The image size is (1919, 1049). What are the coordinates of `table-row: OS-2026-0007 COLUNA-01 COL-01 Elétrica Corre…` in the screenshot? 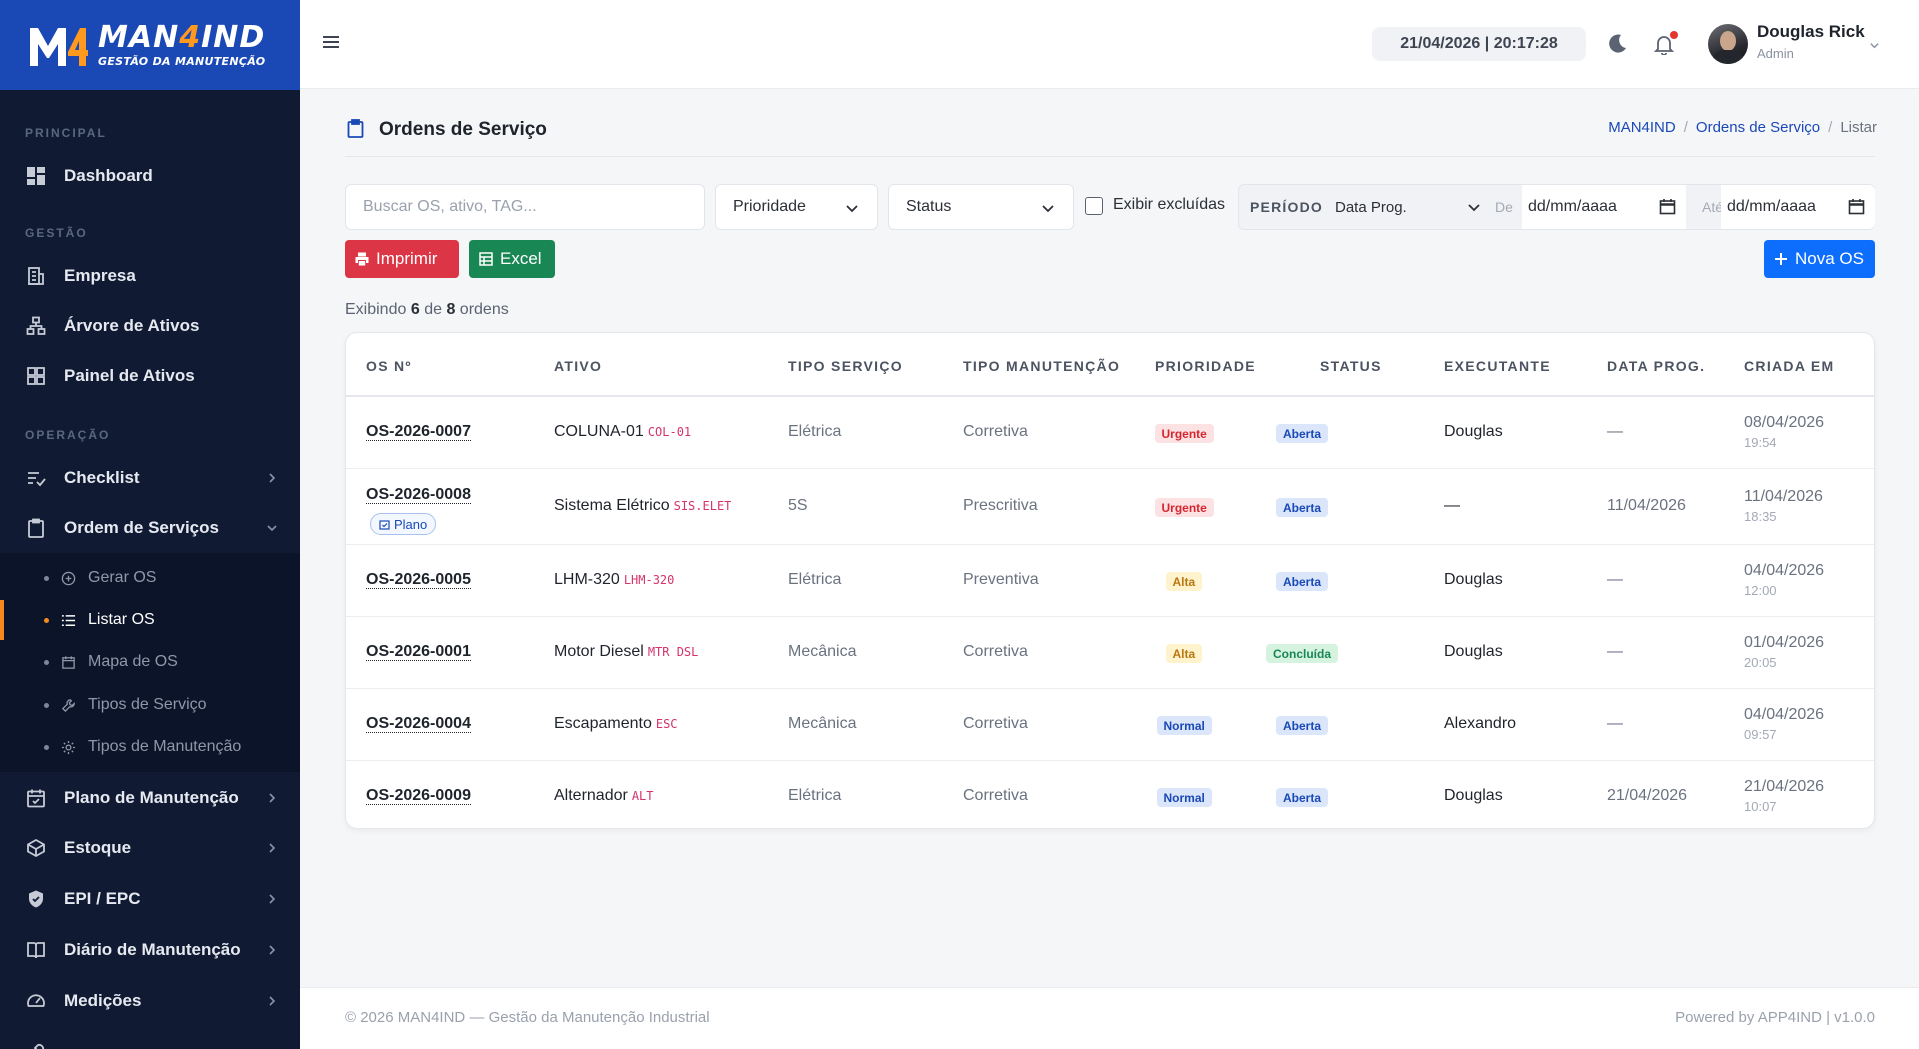 It's located at (1110, 433).